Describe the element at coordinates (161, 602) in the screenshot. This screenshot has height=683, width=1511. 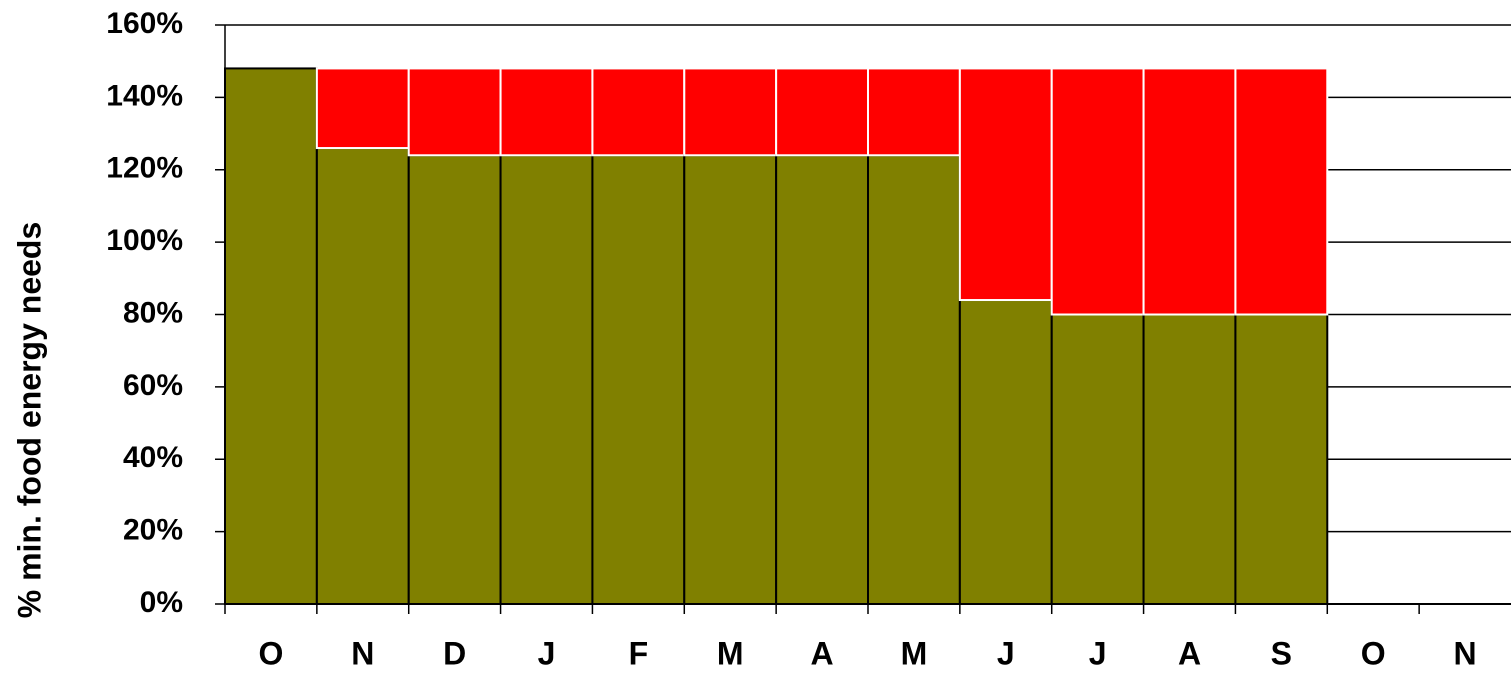
I see `y-tick-label: 0%` at that location.